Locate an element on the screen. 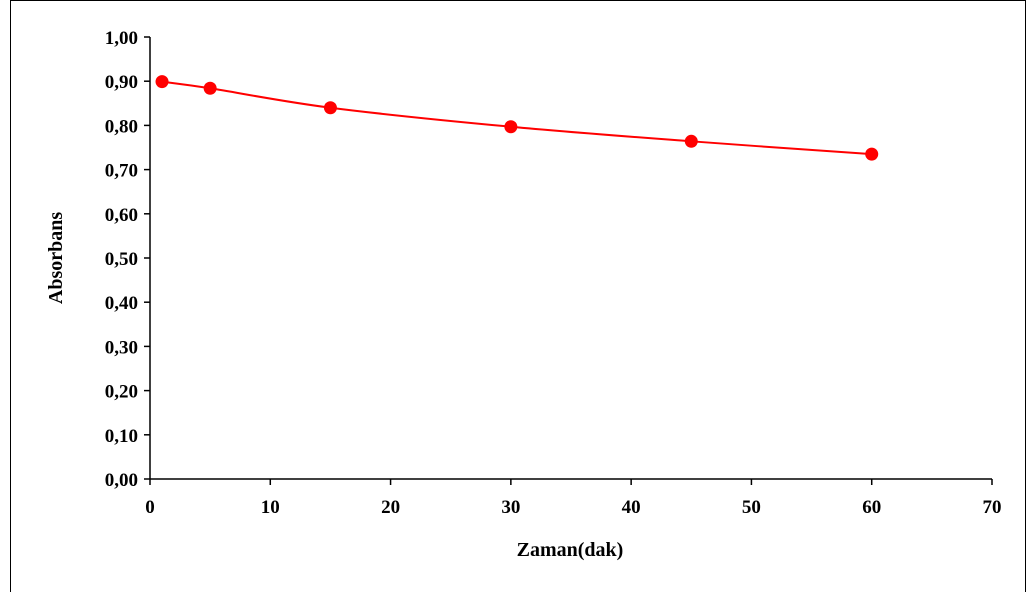 This screenshot has height=593, width=1027. y-tick-label: 0,30 is located at coordinates (121, 347).